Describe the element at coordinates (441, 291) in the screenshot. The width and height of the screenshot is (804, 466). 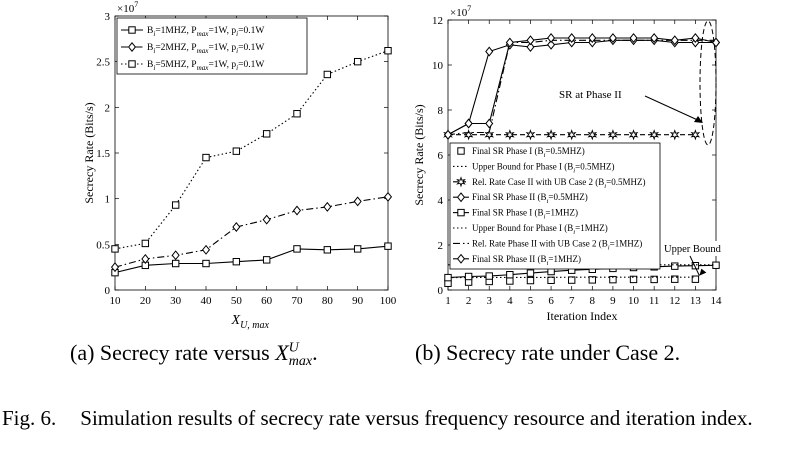
I see `y-tick-label: 0` at that location.